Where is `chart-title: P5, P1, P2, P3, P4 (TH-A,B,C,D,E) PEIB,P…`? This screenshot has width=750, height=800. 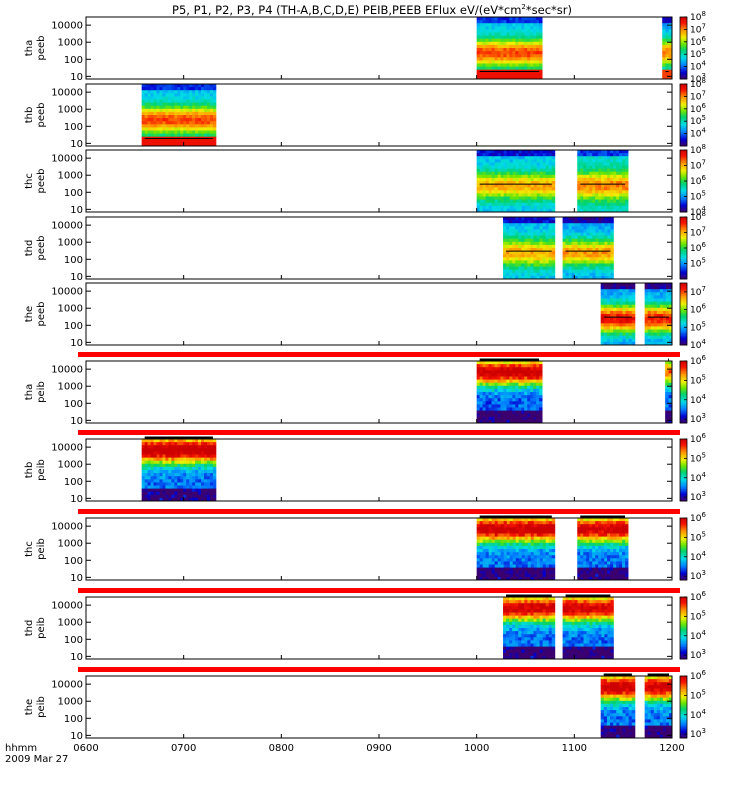 chart-title: P5, P1, P2, P3, P4 (TH-A,B,C,D,E) PEIB,P… is located at coordinates (372, 10).